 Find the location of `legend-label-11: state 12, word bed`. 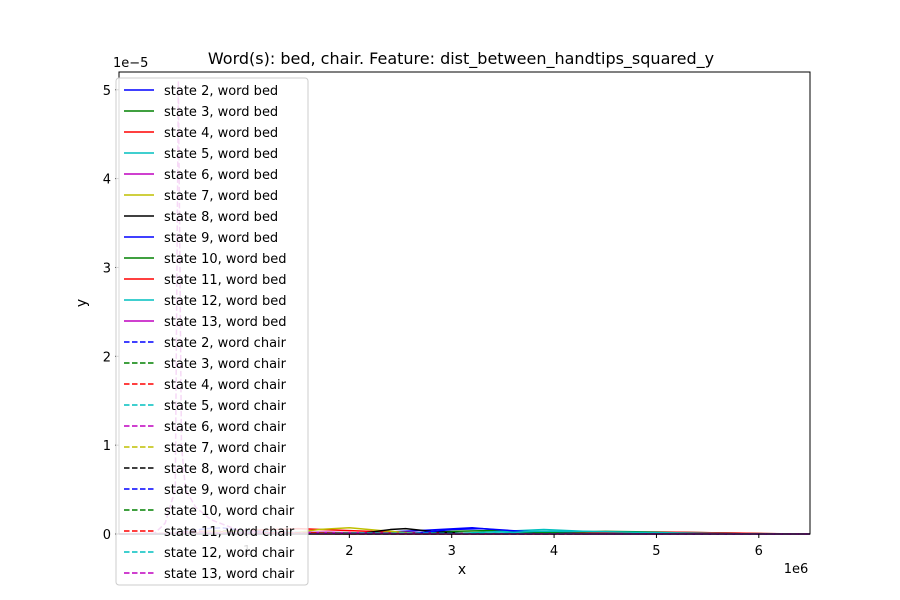

legend-label-11: state 12, word bed is located at coordinates (225, 301).